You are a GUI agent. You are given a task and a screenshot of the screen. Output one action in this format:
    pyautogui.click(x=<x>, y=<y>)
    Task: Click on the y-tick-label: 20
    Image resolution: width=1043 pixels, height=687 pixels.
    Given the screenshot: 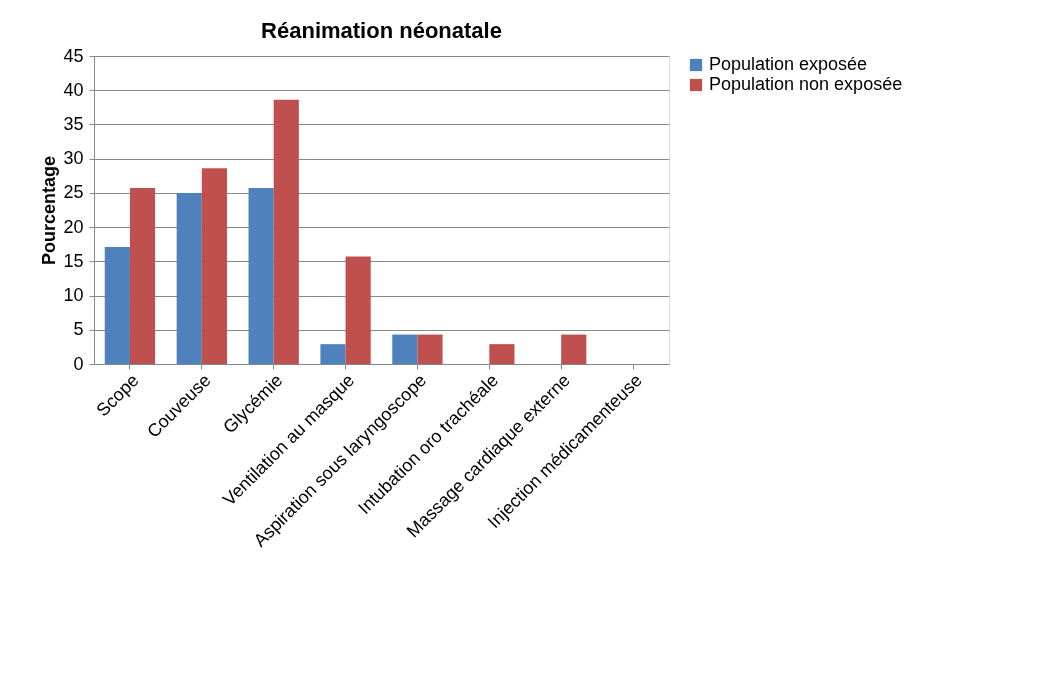 What is the action you would take?
    pyautogui.click(x=73, y=226)
    